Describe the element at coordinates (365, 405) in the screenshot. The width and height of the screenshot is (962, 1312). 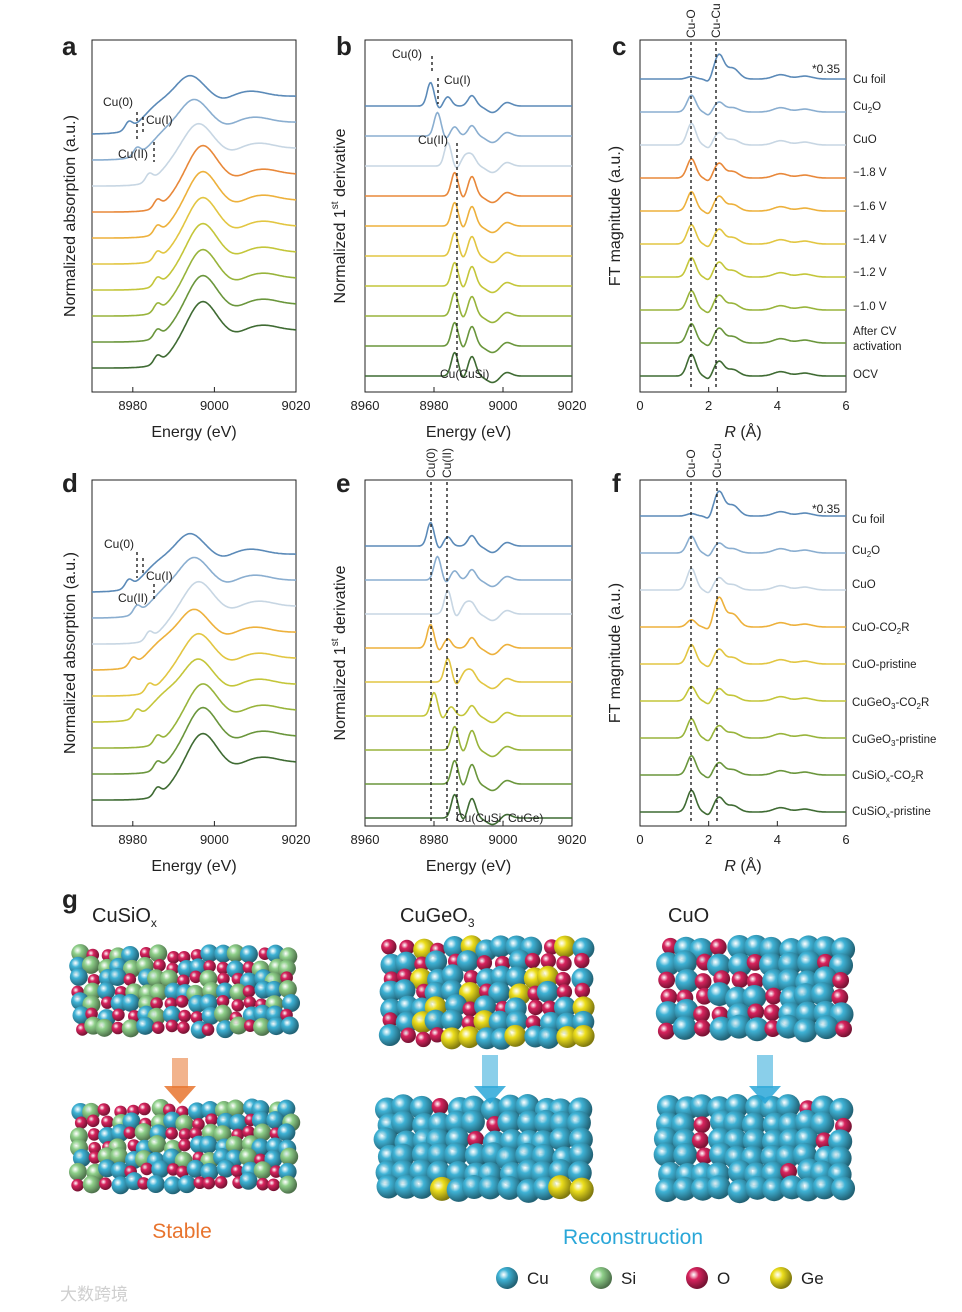
I see `x-tick-label: 8960` at that location.